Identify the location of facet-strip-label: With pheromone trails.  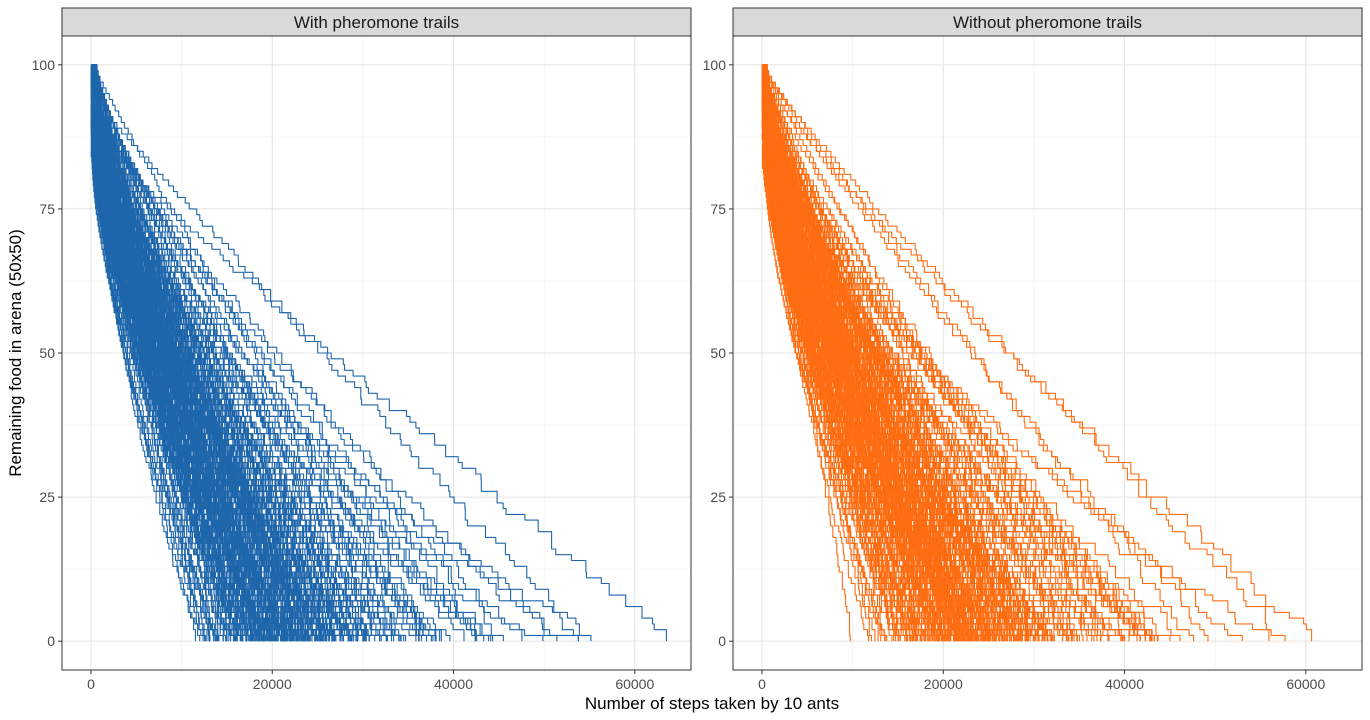
(376, 22).